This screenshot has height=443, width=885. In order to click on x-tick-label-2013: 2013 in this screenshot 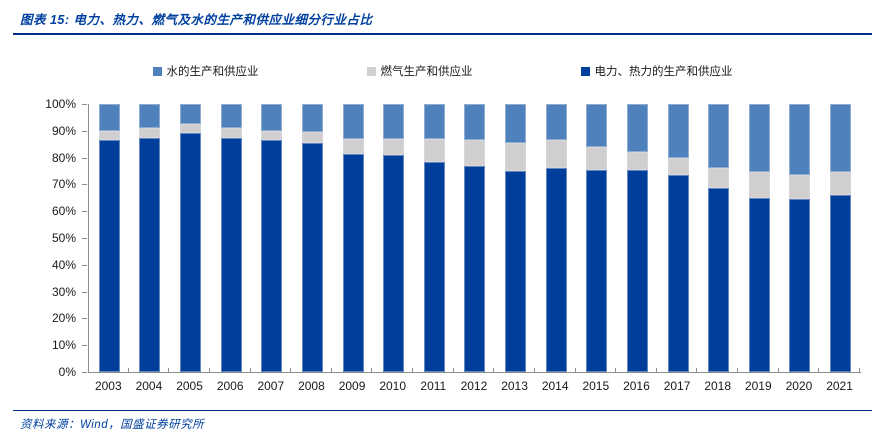, I will do `click(514, 386)`.